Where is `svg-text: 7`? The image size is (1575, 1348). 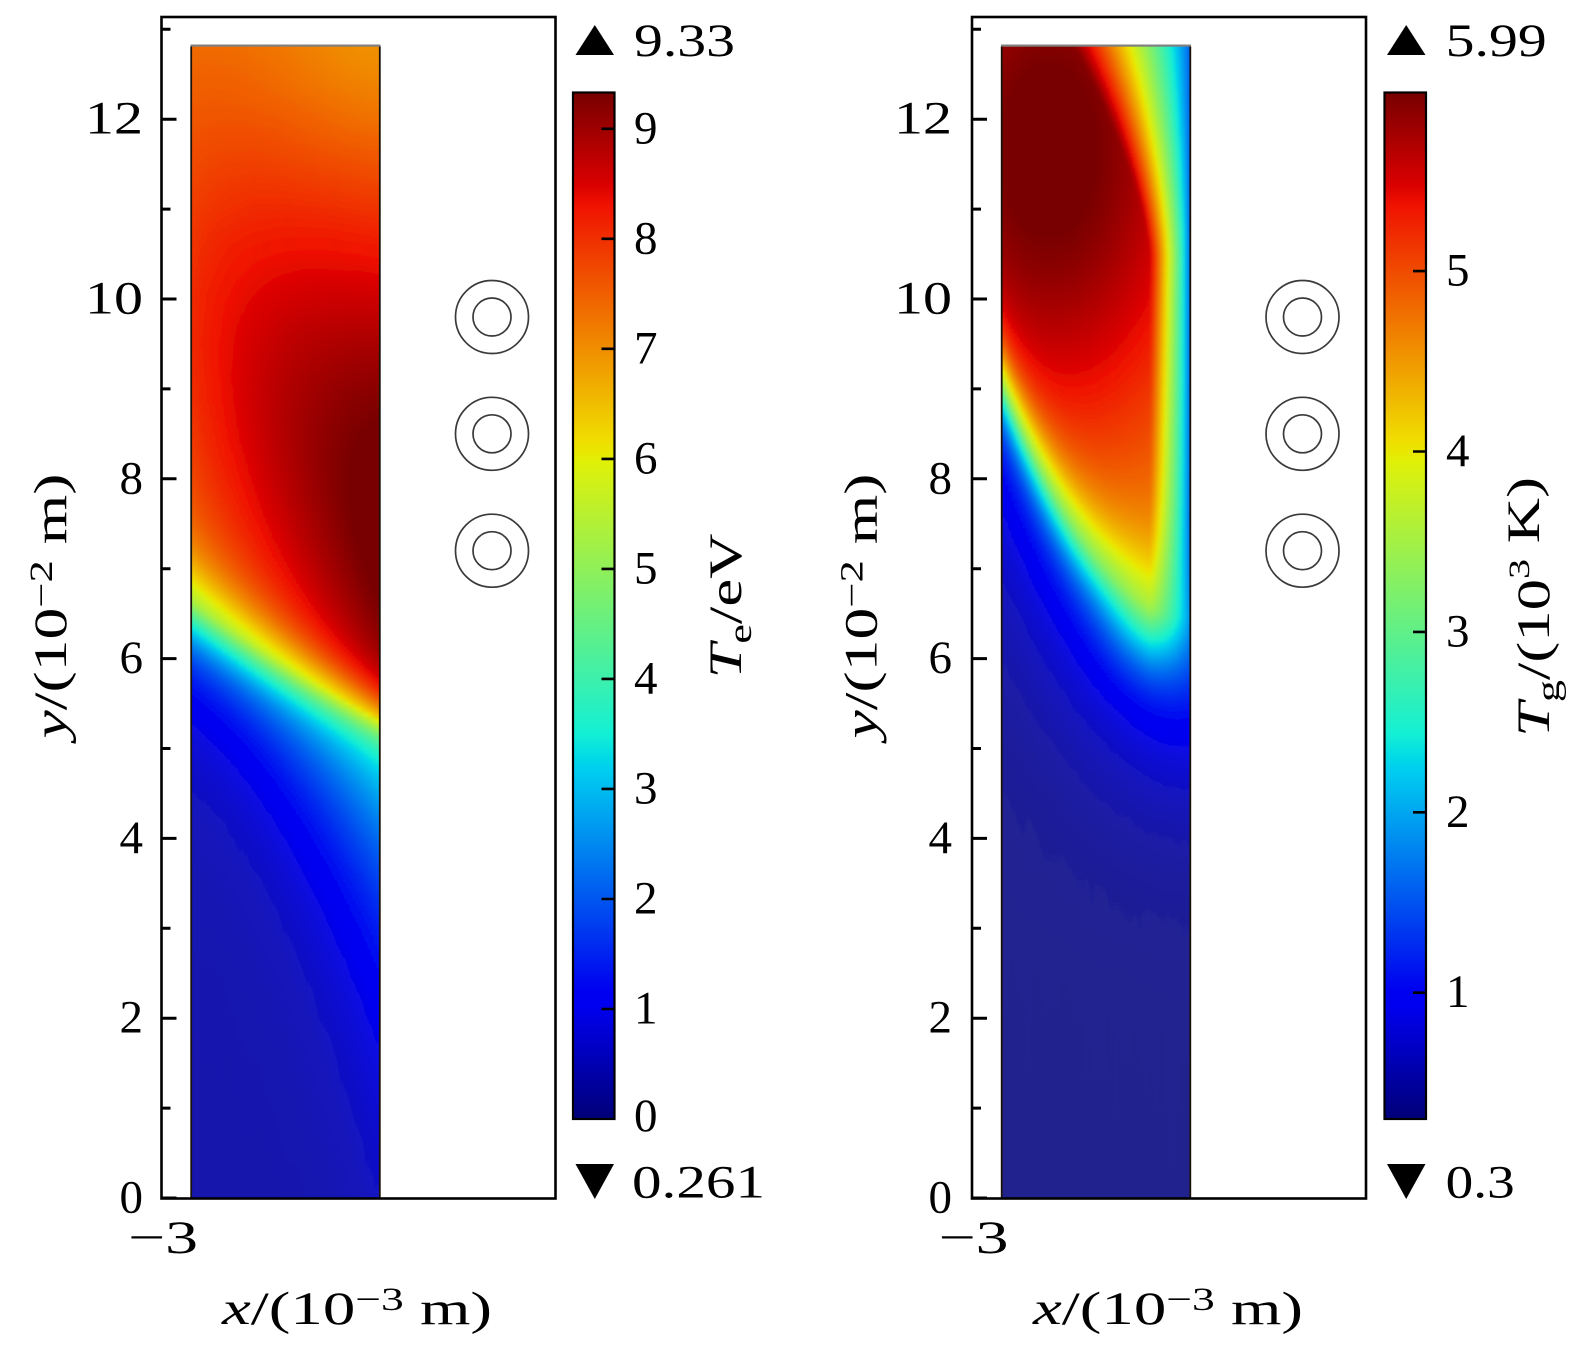
svg-text: 7 is located at coordinates (646, 348).